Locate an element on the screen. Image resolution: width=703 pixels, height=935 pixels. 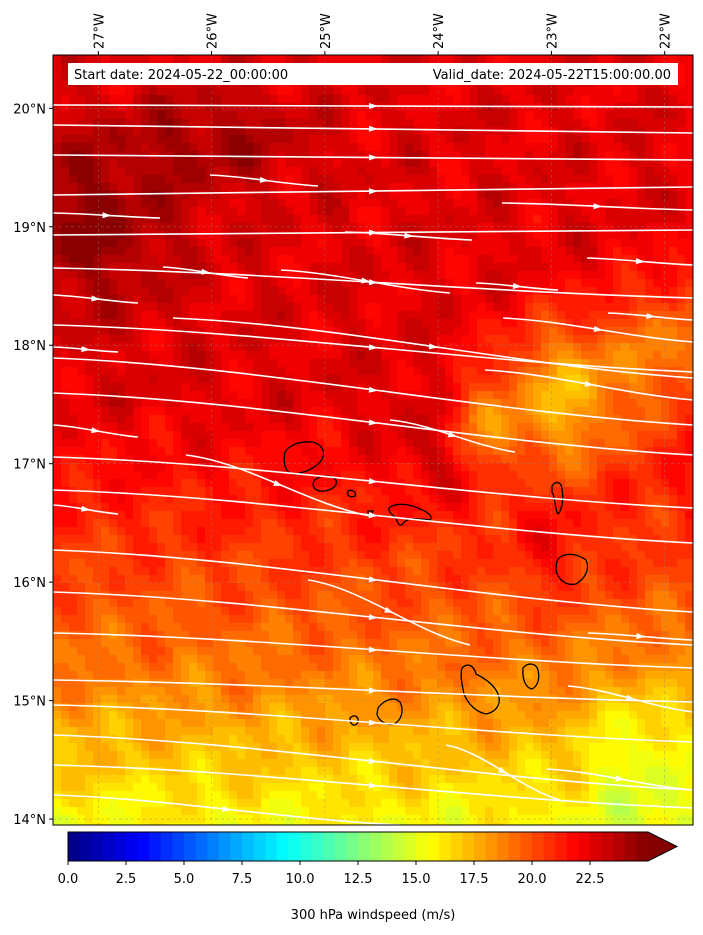
field-cell-2092 is located at coordinates (153, 267).